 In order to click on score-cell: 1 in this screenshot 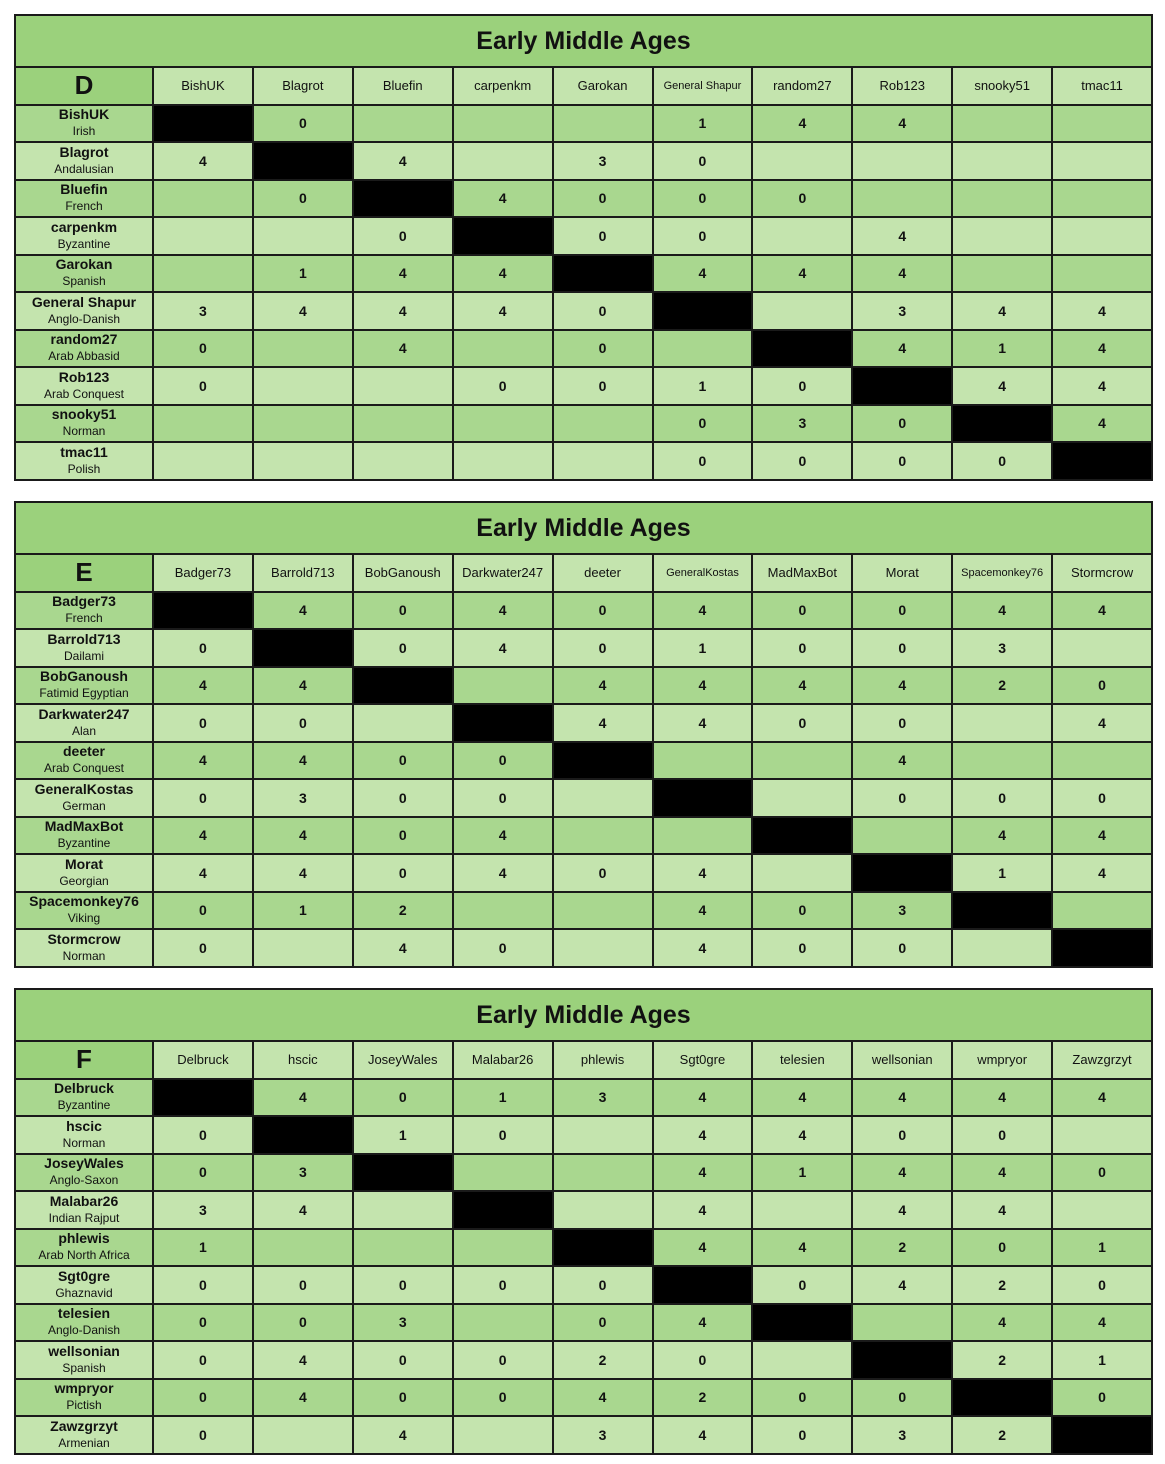, I will do `click(802, 1172)`.